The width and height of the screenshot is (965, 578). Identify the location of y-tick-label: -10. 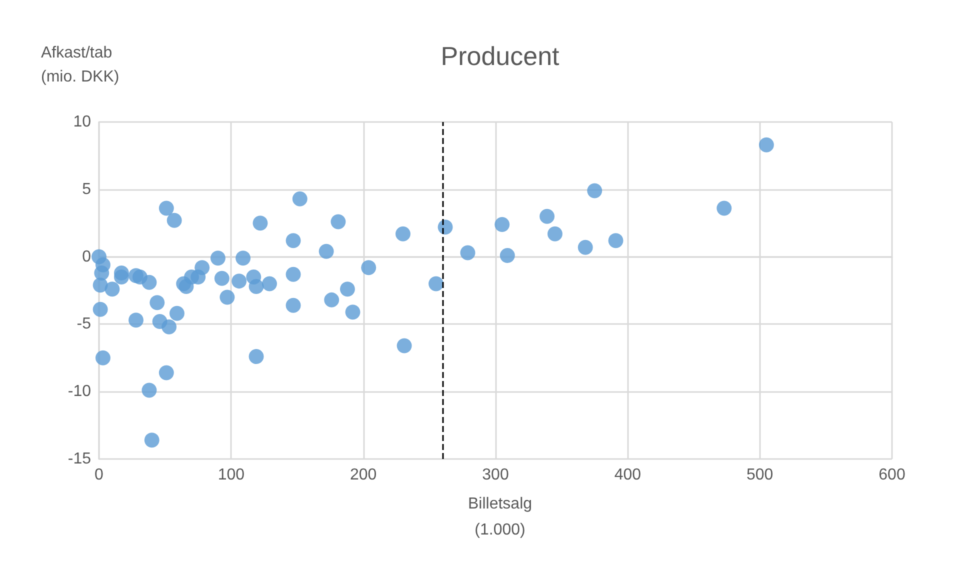
(80, 391).